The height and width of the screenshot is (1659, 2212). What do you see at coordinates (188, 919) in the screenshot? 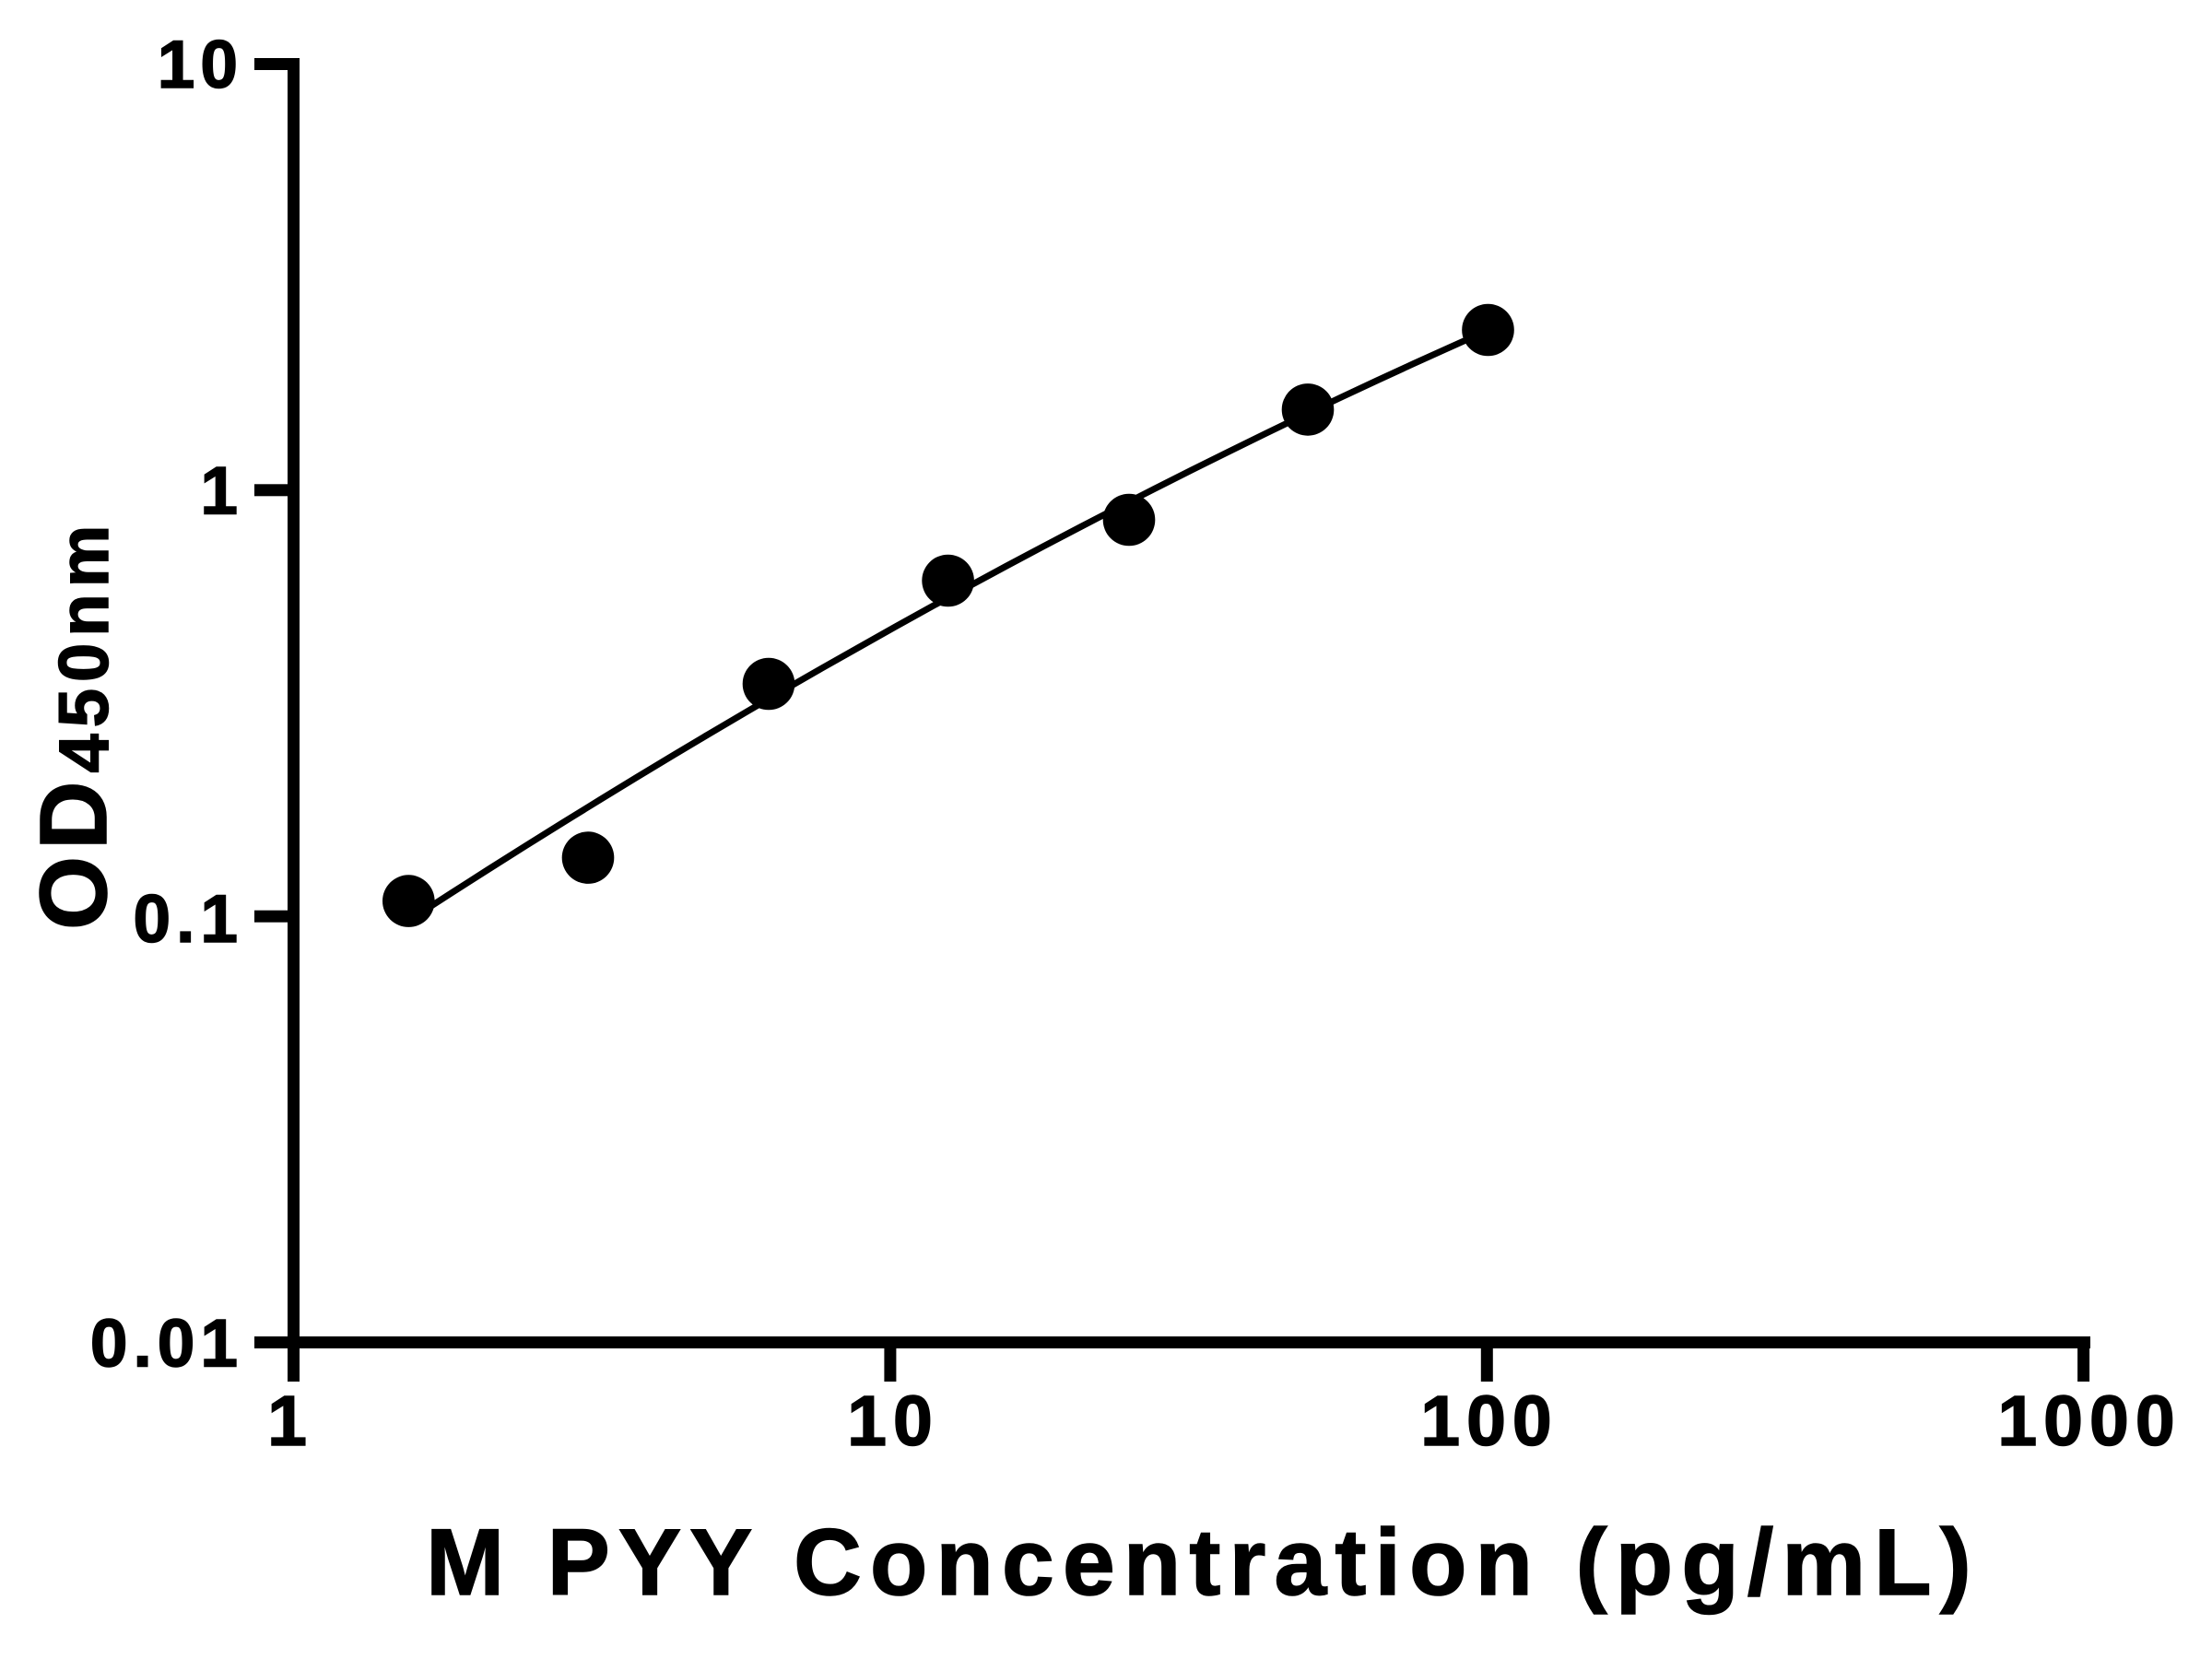
I see `svg-text: 0.1` at bounding box center [188, 919].